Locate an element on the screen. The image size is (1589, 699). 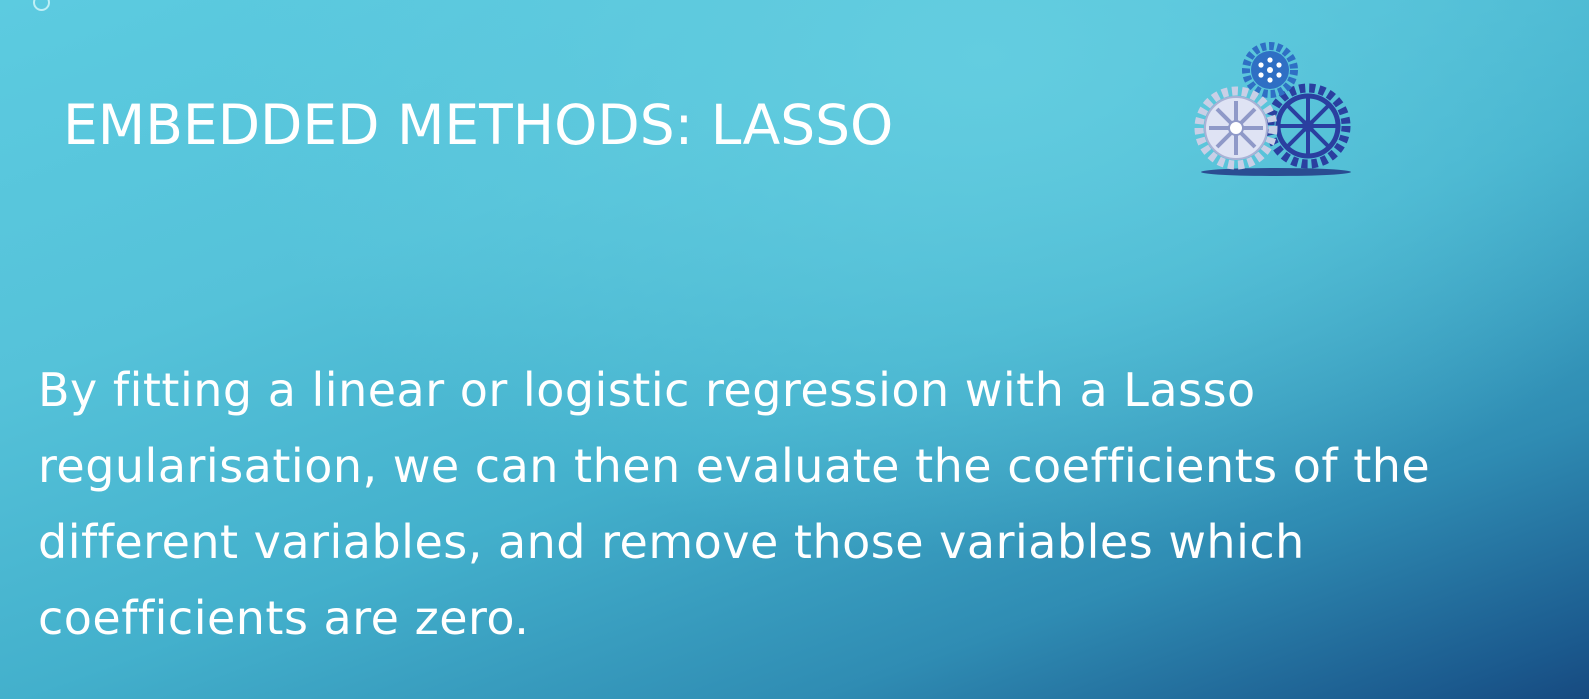
slide-title: EMBEDDED METHODS: LASSO is located at coordinates (478, 125).